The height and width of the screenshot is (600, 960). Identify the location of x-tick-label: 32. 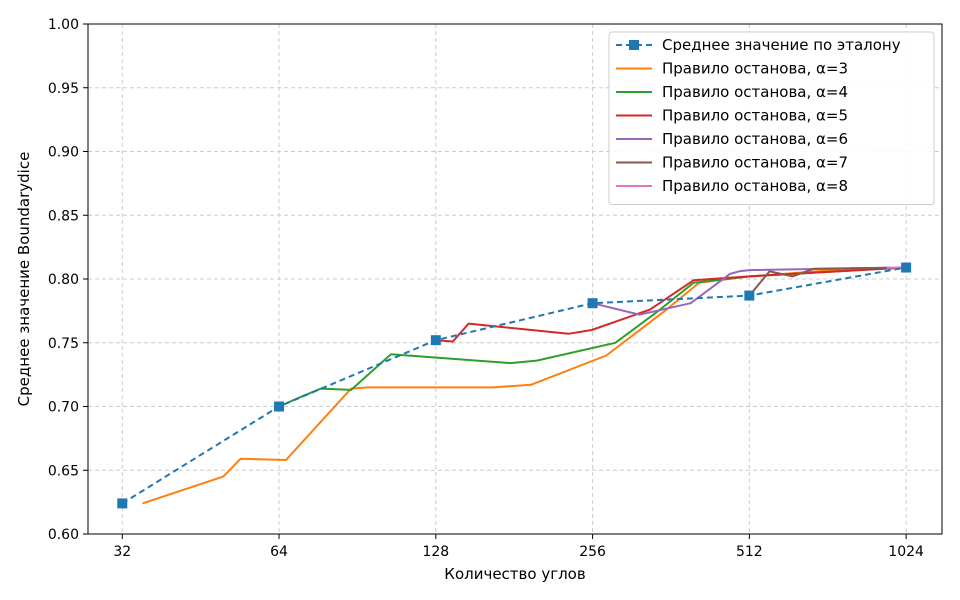
(122, 552).